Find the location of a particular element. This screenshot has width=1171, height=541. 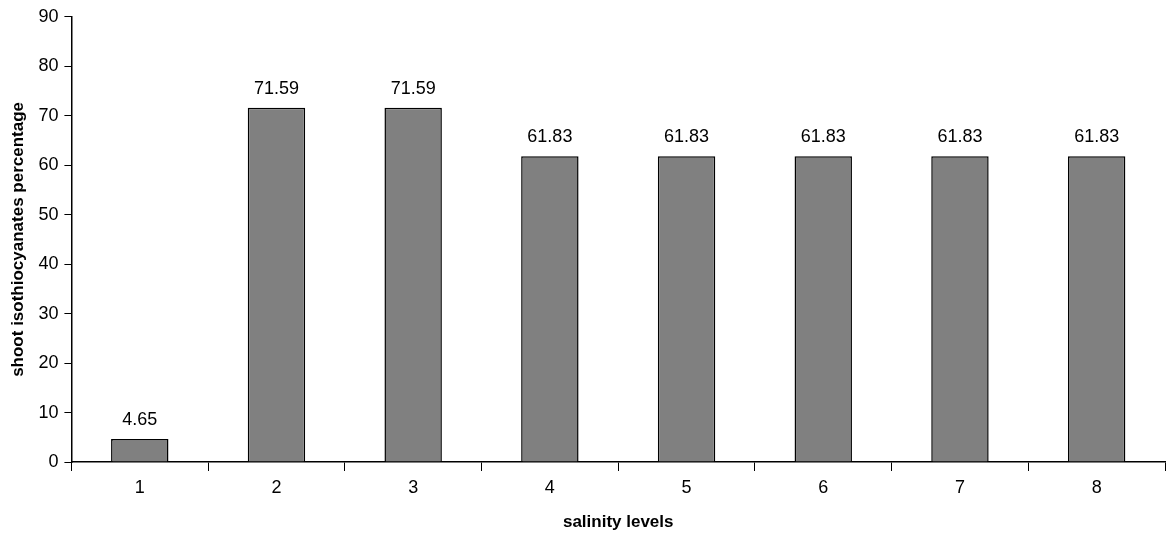

y-tick-label: 60 is located at coordinates (48, 164).